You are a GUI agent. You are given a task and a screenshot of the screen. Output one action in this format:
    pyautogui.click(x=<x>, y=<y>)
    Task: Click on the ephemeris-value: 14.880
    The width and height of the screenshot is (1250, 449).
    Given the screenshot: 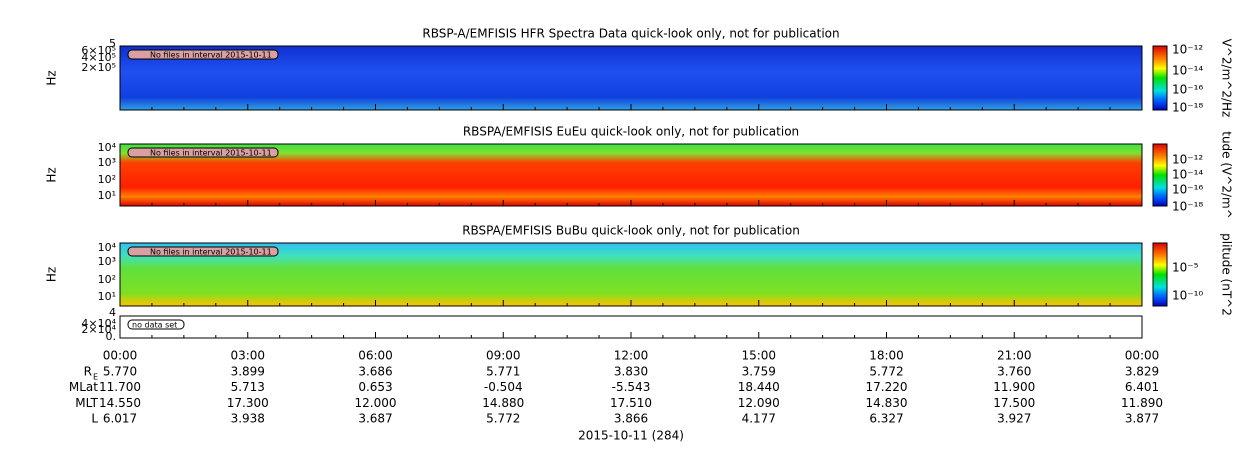 What is the action you would take?
    pyautogui.click(x=503, y=403)
    